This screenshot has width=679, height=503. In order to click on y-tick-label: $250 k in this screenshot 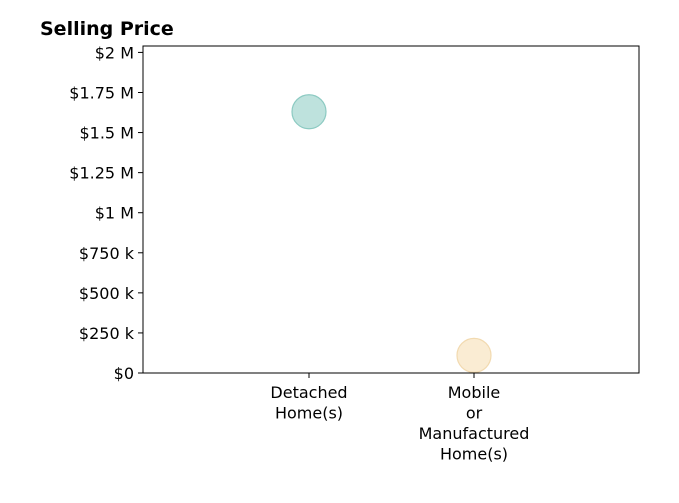, I will do `click(107, 333)`.